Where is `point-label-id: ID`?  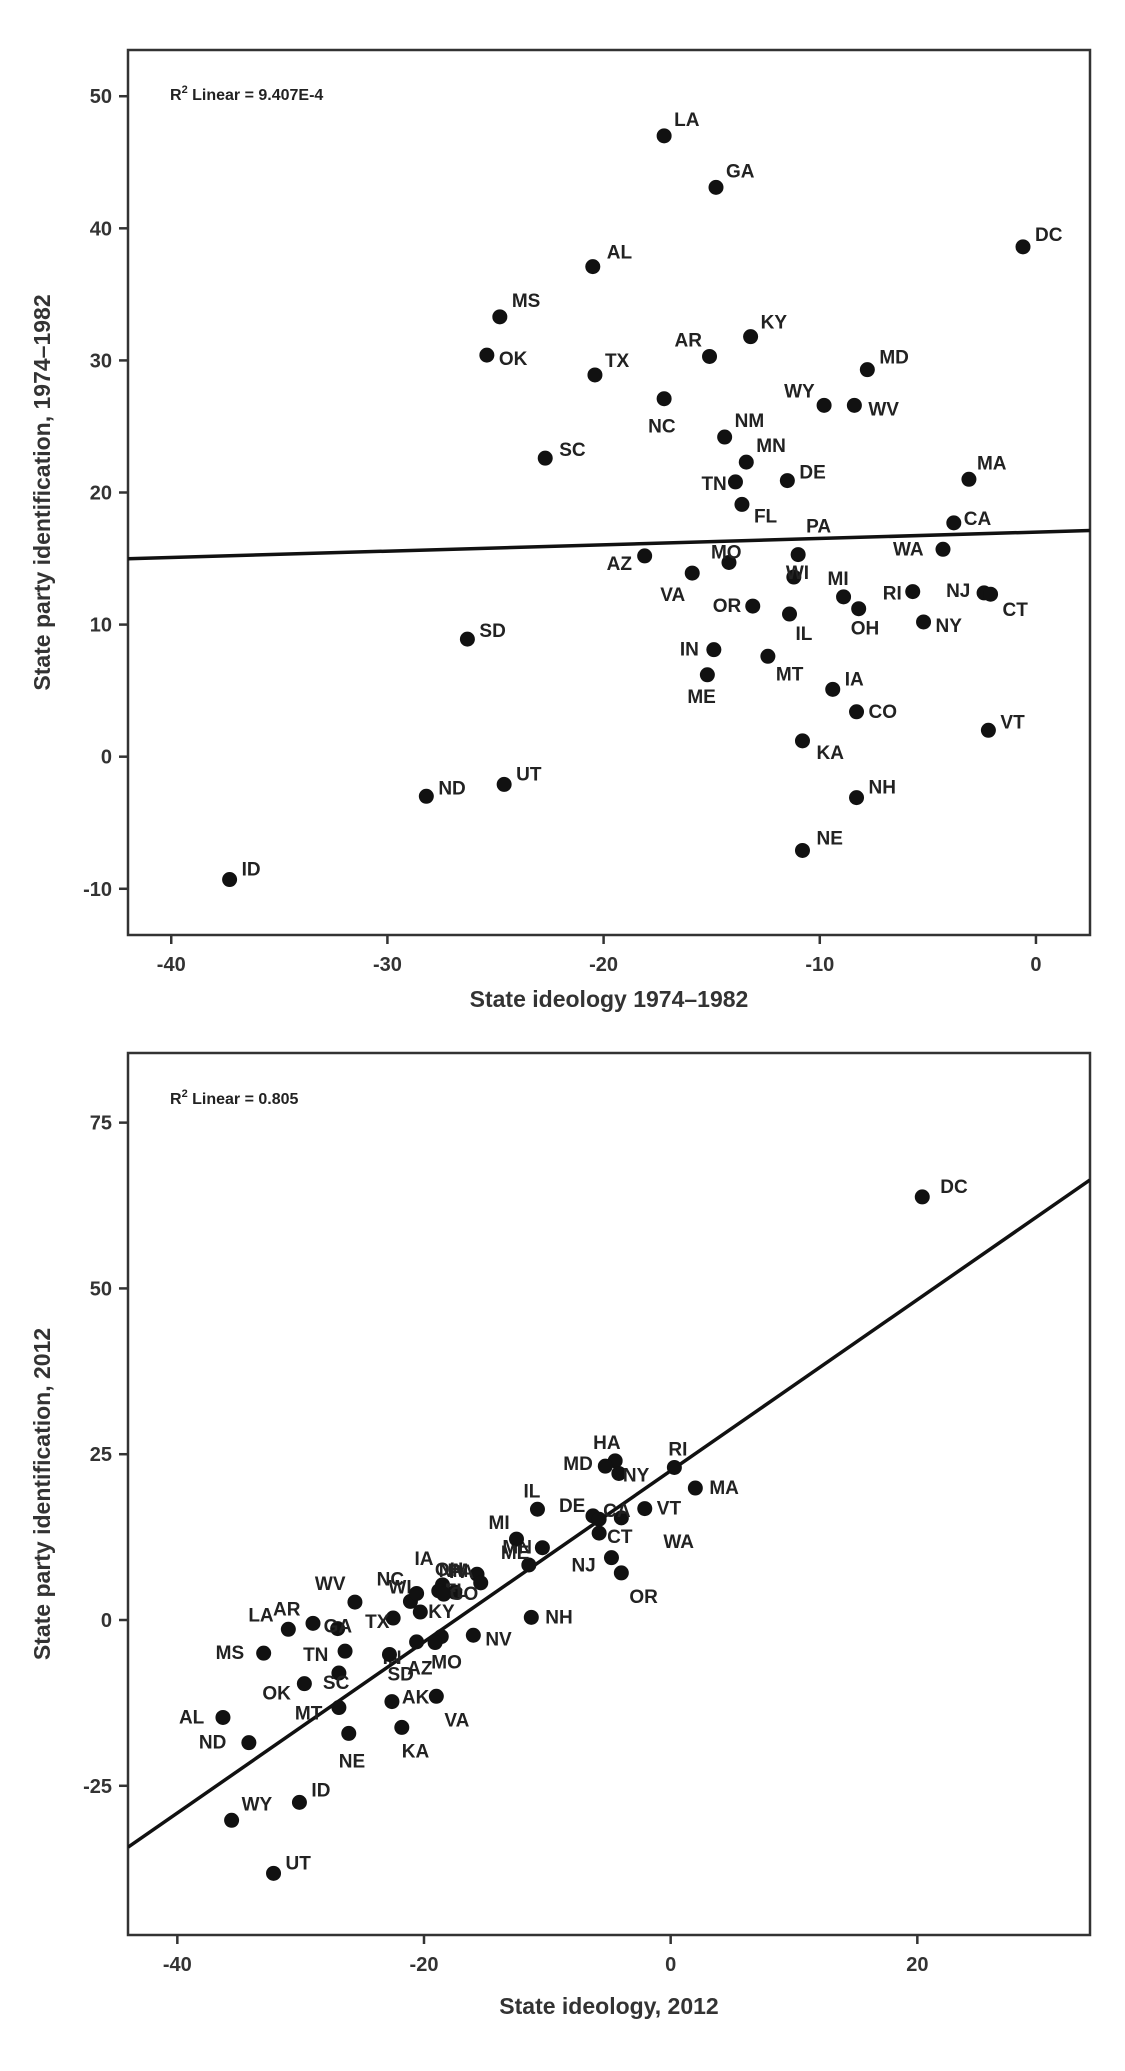 point-label-id: ID is located at coordinates (320, 1790).